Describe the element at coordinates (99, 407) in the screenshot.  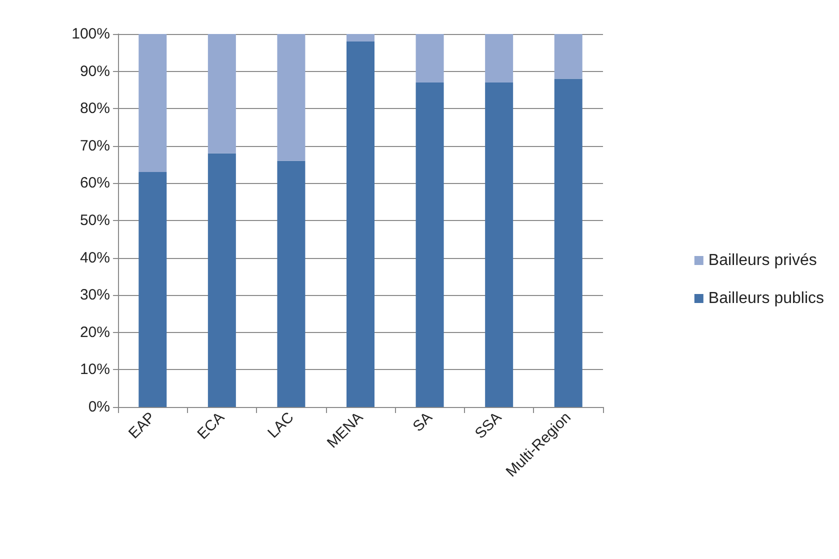
I see `y-tick-label: 0%` at that location.